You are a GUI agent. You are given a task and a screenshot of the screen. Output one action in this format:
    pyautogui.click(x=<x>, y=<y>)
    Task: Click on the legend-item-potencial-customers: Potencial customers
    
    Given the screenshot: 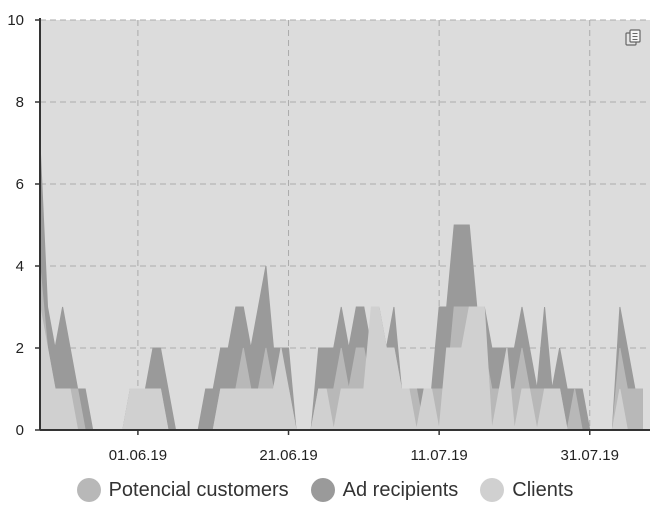 What is the action you would take?
    pyautogui.click(x=182, y=490)
    